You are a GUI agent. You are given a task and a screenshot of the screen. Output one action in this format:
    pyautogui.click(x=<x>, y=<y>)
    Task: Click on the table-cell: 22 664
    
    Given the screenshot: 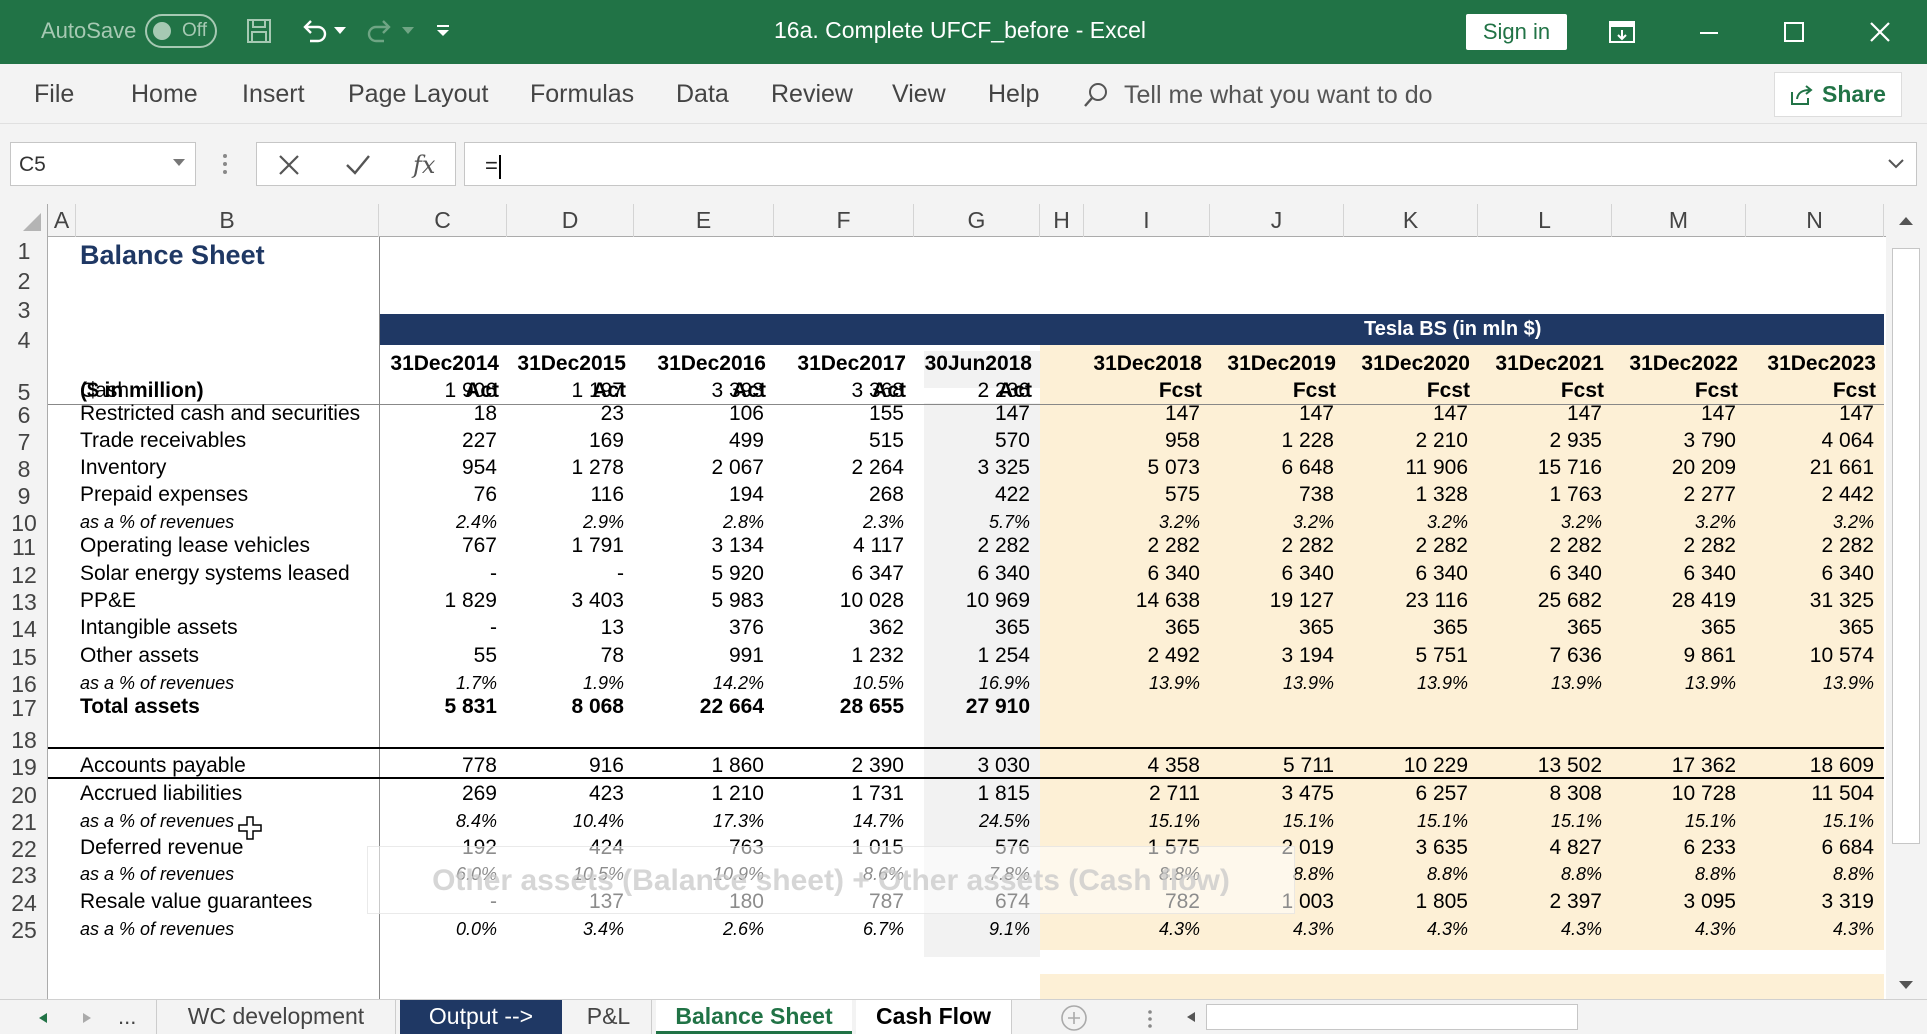 What is the action you would take?
    pyautogui.click(x=731, y=706)
    